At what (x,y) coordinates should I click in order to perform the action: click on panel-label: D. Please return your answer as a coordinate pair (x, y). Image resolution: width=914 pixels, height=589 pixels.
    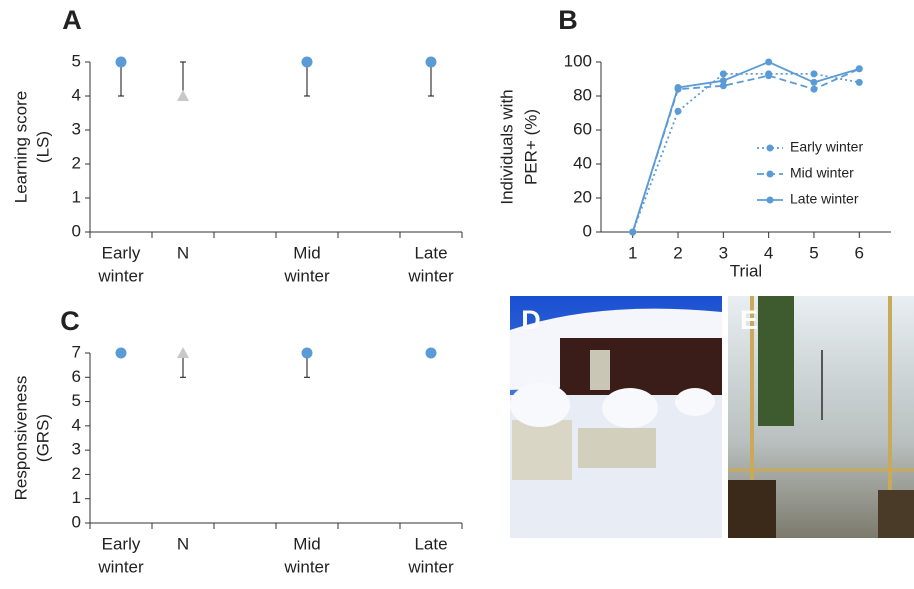
    Looking at the image, I should click on (531, 320).